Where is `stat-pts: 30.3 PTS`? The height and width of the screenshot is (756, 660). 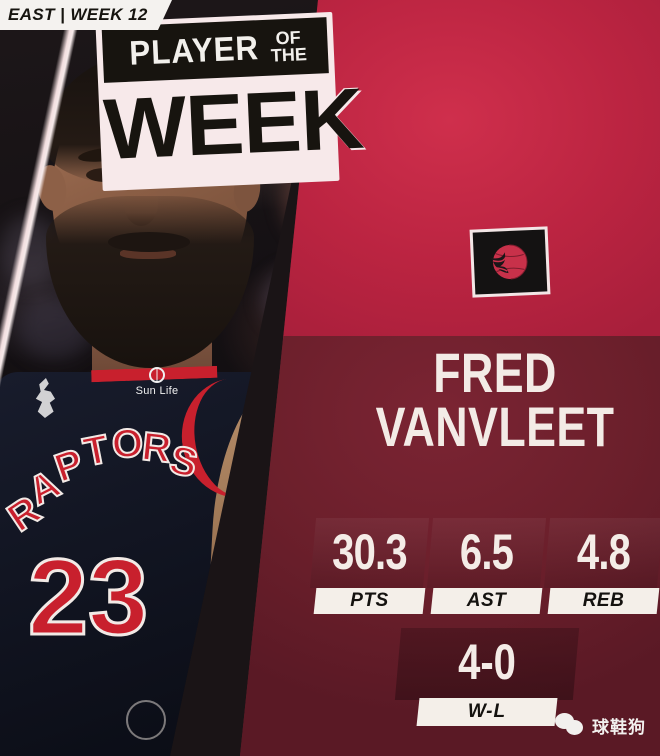 stat-pts: 30.3 PTS is located at coordinates (369, 566).